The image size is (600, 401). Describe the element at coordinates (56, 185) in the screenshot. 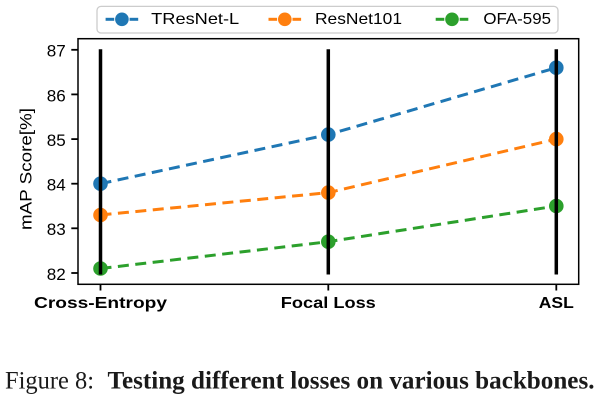

I see `svg-text: 84` at that location.